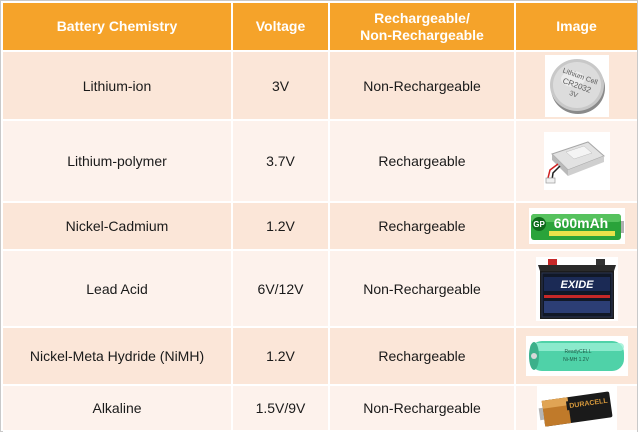  Describe the element at coordinates (281, 408) in the screenshot. I see `cell-voltage: 1.5V/9V` at that location.